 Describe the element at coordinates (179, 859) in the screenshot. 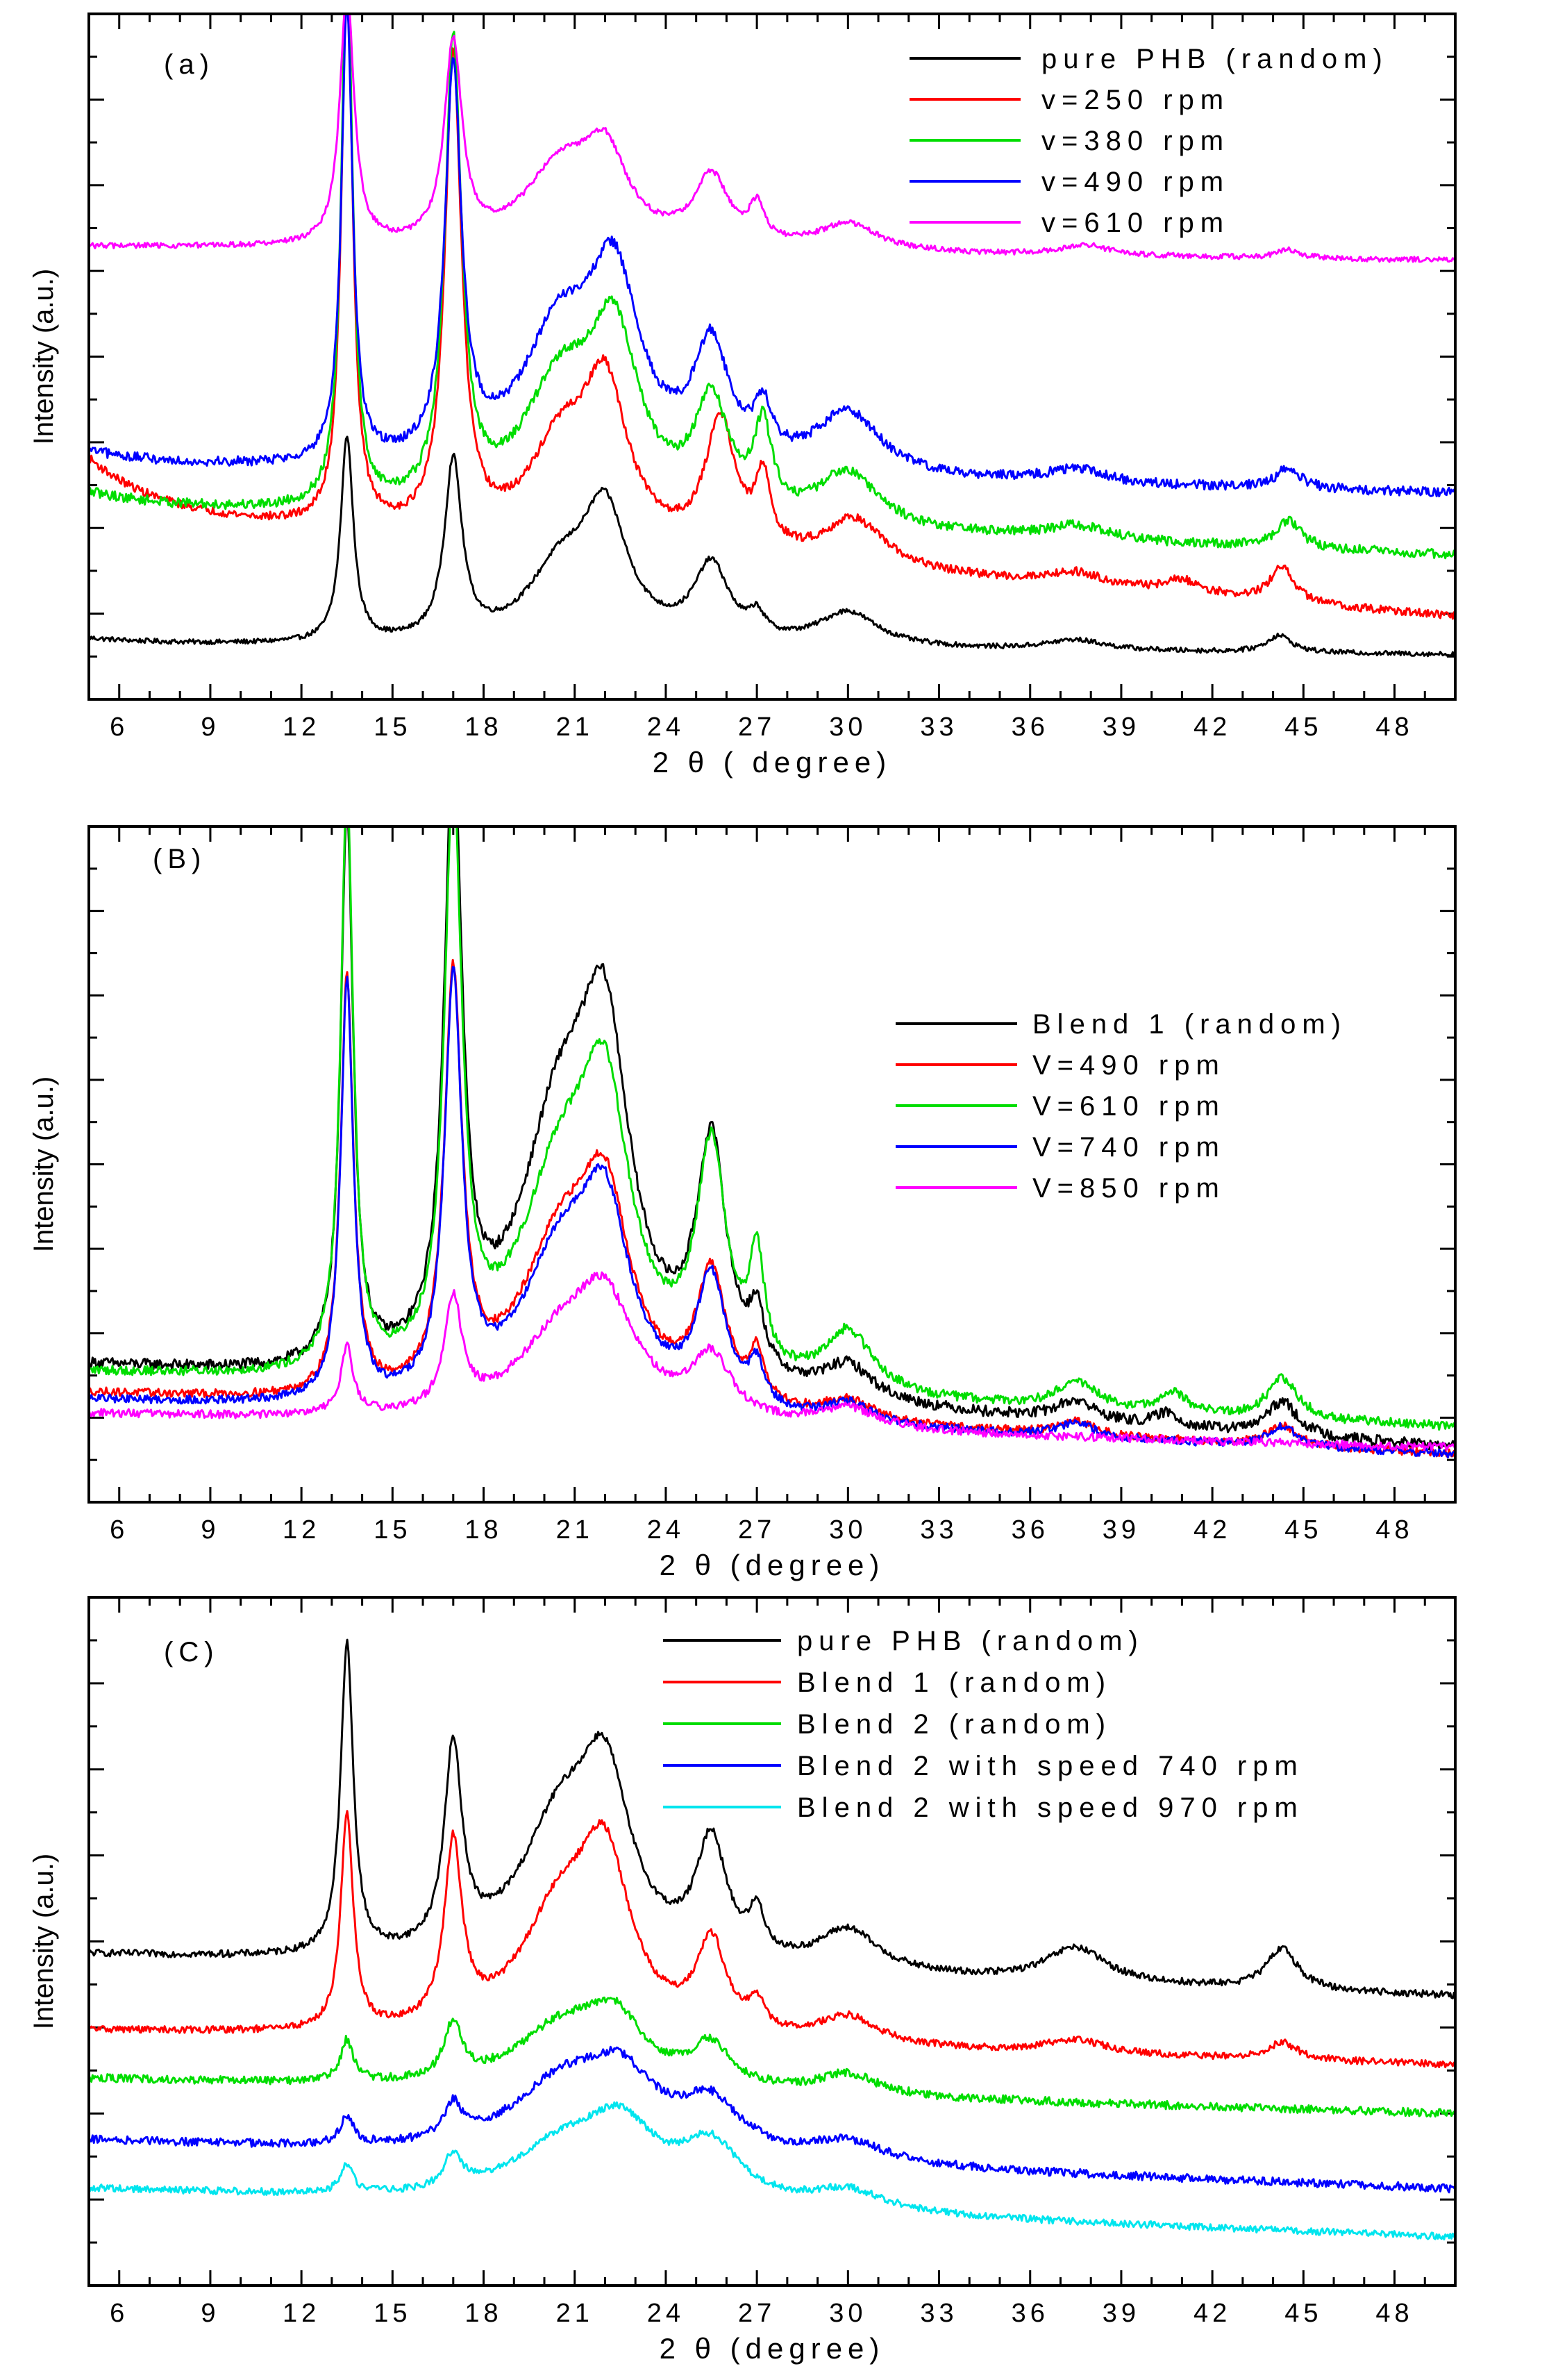

I see `panel-label: (B)` at that location.